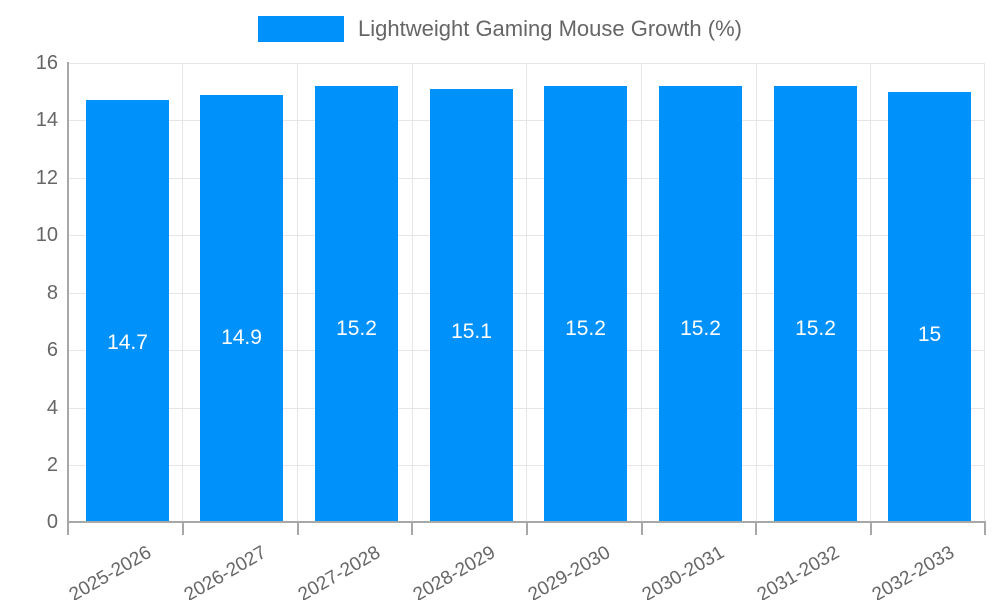 Image resolution: width=1000 pixels, height=600 pixels. Describe the element at coordinates (929, 307) in the screenshot. I see `bar: 15` at that location.